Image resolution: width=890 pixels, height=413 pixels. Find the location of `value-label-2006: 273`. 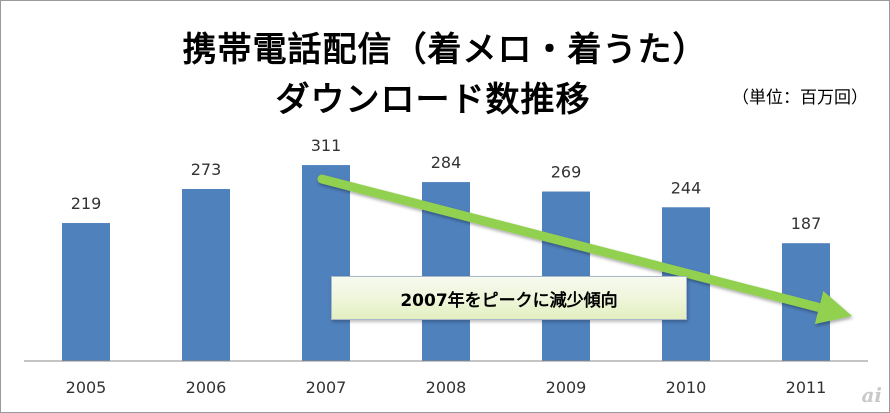

value-label-2006: 273 is located at coordinates (206, 169).